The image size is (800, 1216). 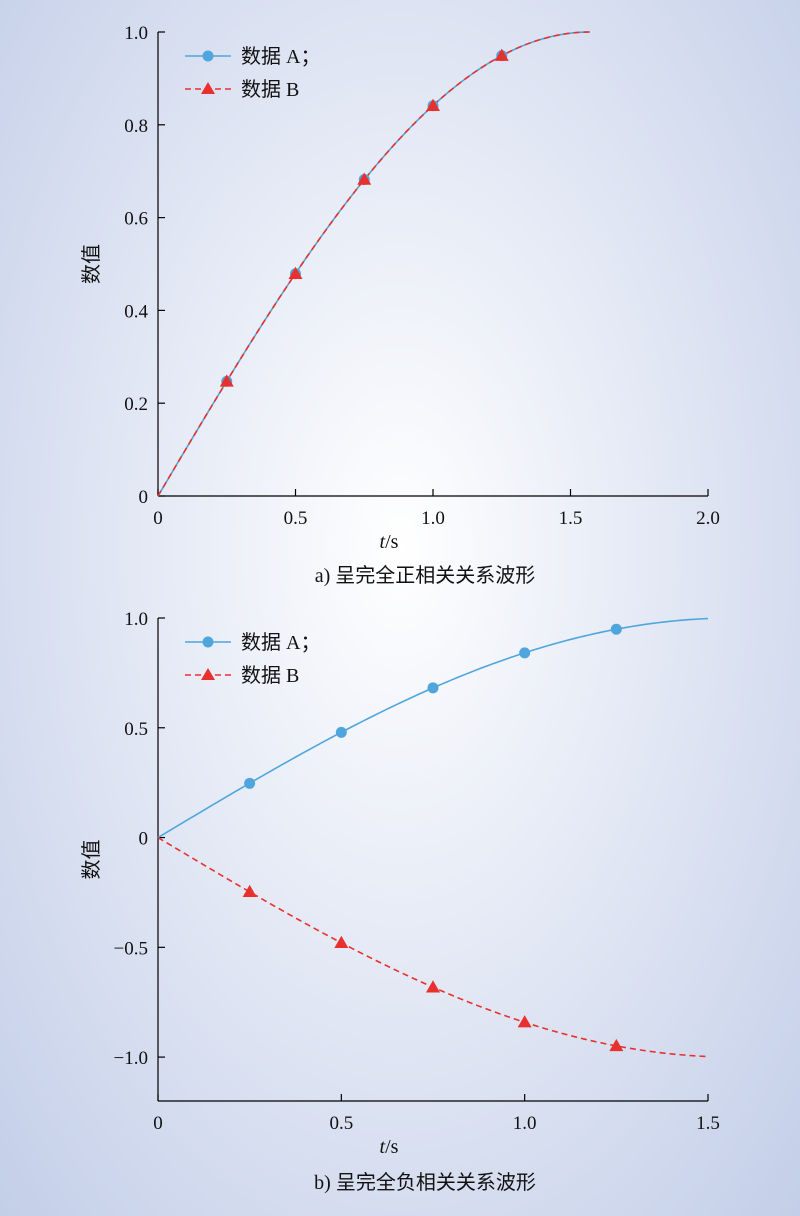 What do you see at coordinates (136, 126) in the screenshot?
I see `y-tick-label: 0.8` at bounding box center [136, 126].